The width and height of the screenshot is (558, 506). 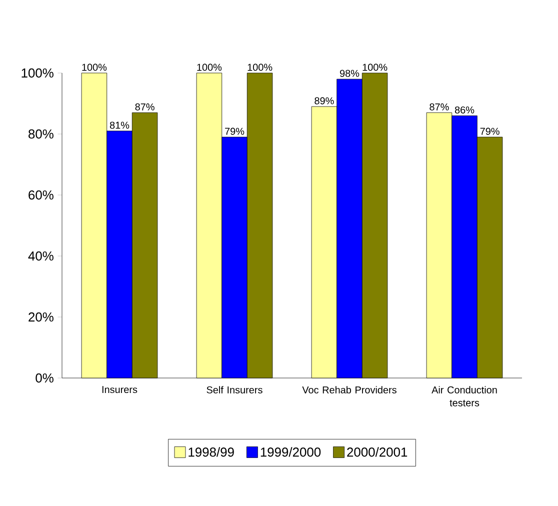 What do you see at coordinates (464, 396) in the screenshot?
I see `x-tick-label: Air Conduction testers` at bounding box center [464, 396].